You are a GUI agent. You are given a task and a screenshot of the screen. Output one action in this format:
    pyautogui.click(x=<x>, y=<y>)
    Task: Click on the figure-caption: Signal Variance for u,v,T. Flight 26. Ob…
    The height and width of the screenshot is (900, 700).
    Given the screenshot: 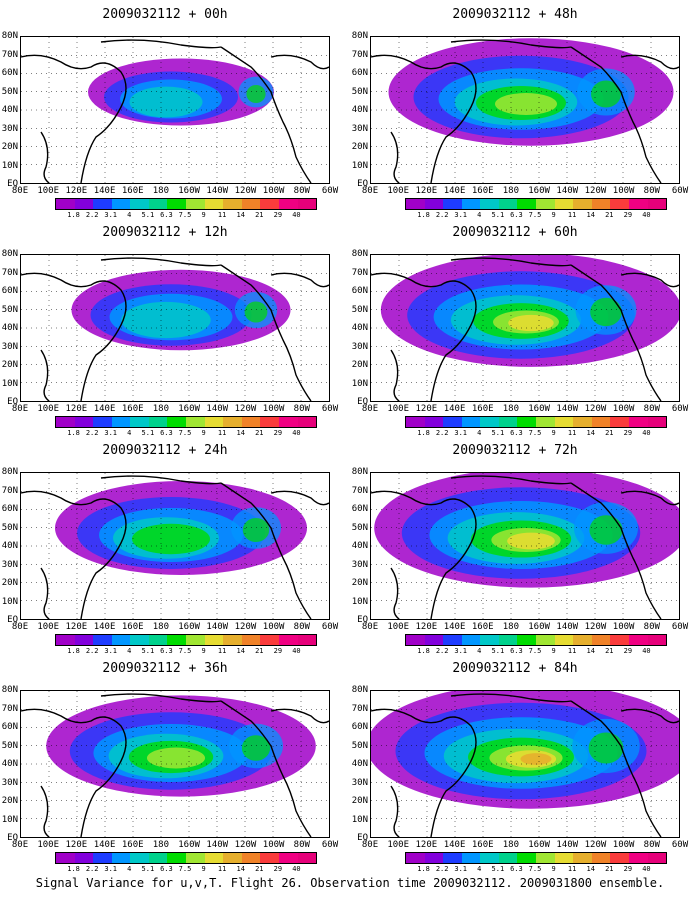 What is the action you would take?
    pyautogui.click(x=350, y=883)
    